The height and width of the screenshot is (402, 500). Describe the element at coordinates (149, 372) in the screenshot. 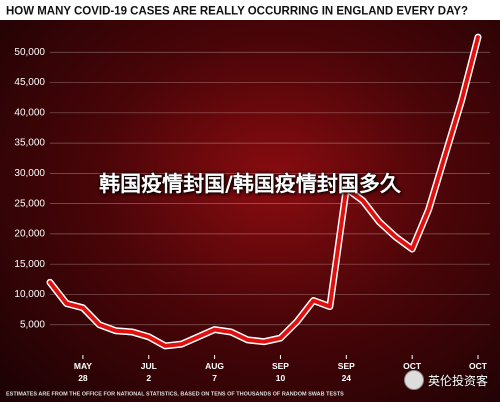

I see `x-tick-label: JUL 2` at that location.